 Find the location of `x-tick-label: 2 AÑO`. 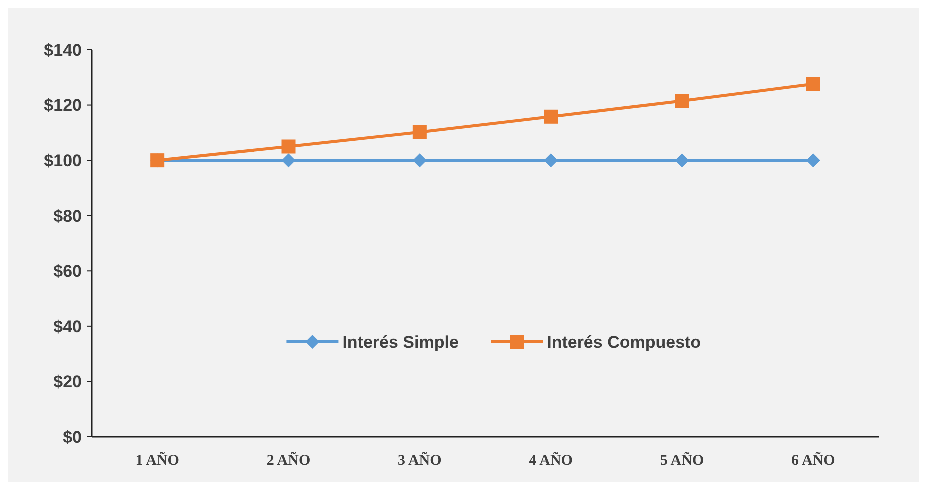

x-tick-label: 2 AÑO is located at coordinates (288, 460).